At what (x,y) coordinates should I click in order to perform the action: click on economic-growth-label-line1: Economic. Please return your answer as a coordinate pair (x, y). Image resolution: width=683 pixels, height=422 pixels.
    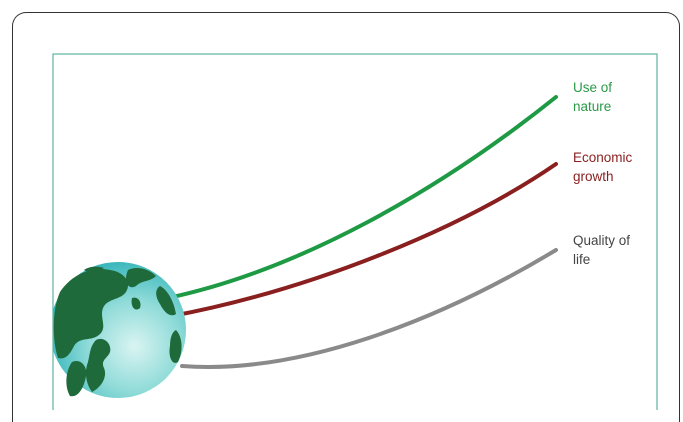
    Looking at the image, I should click on (603, 157).